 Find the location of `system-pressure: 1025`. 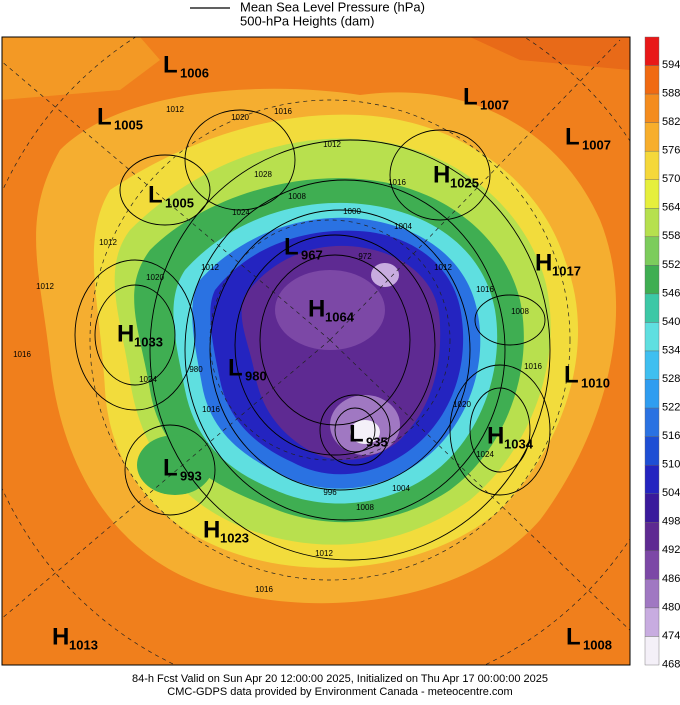

system-pressure: 1025 is located at coordinates (464, 182).